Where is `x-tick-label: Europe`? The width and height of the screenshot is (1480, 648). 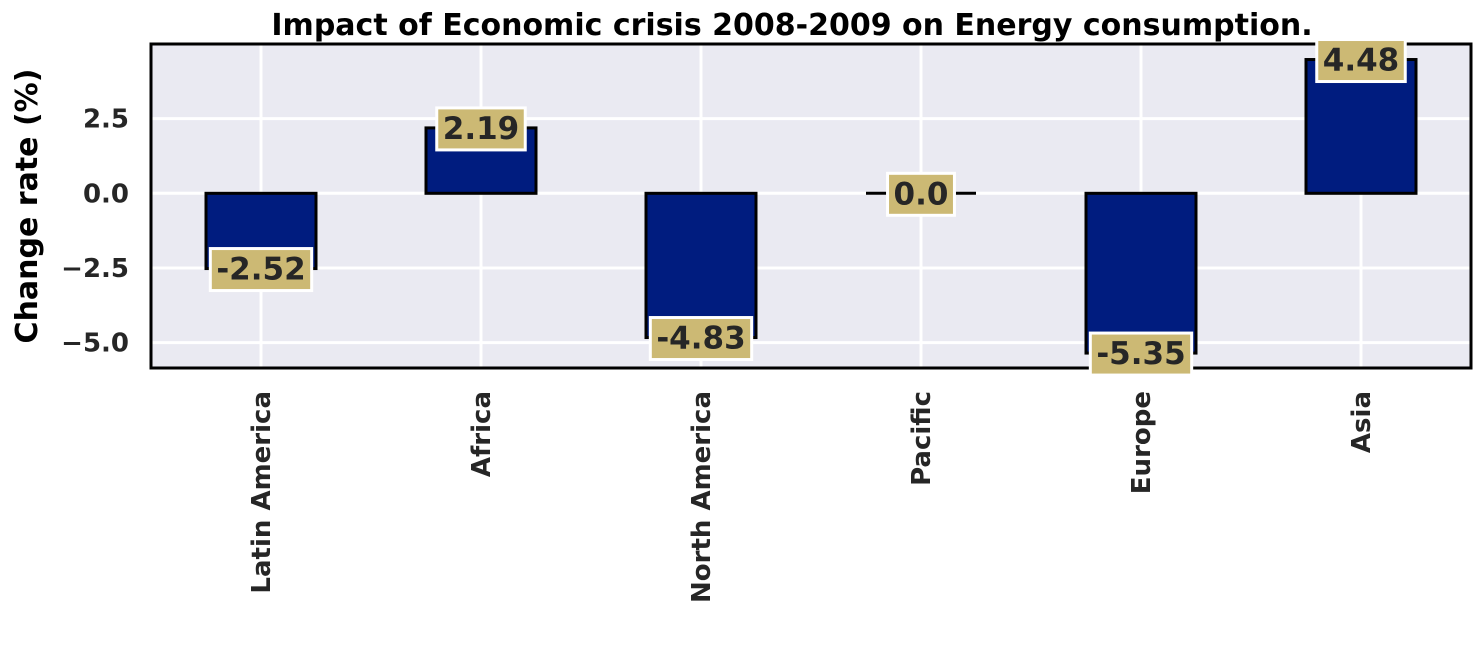
x-tick-label: Europe is located at coordinates (1142, 442).